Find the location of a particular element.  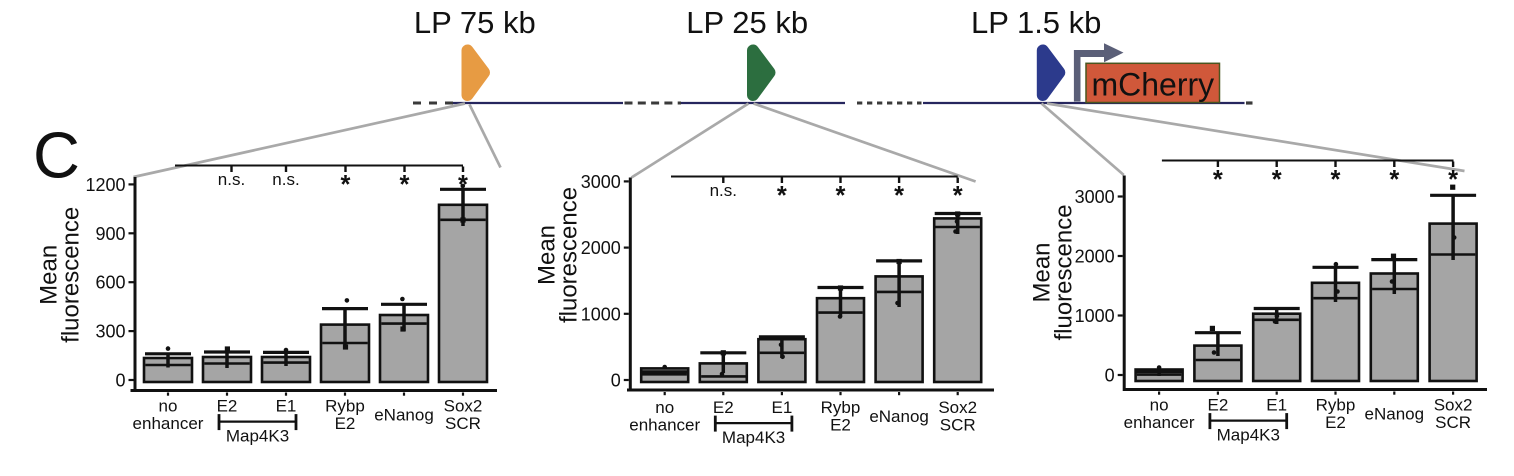

svg-text: LP 75 kb is located at coordinates (475, 22).